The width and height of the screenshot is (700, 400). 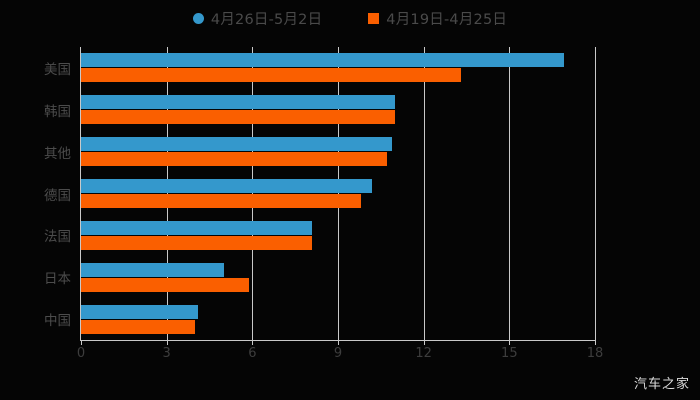 I want to click on y-axis-label-2: 其他, so click(x=57, y=153).